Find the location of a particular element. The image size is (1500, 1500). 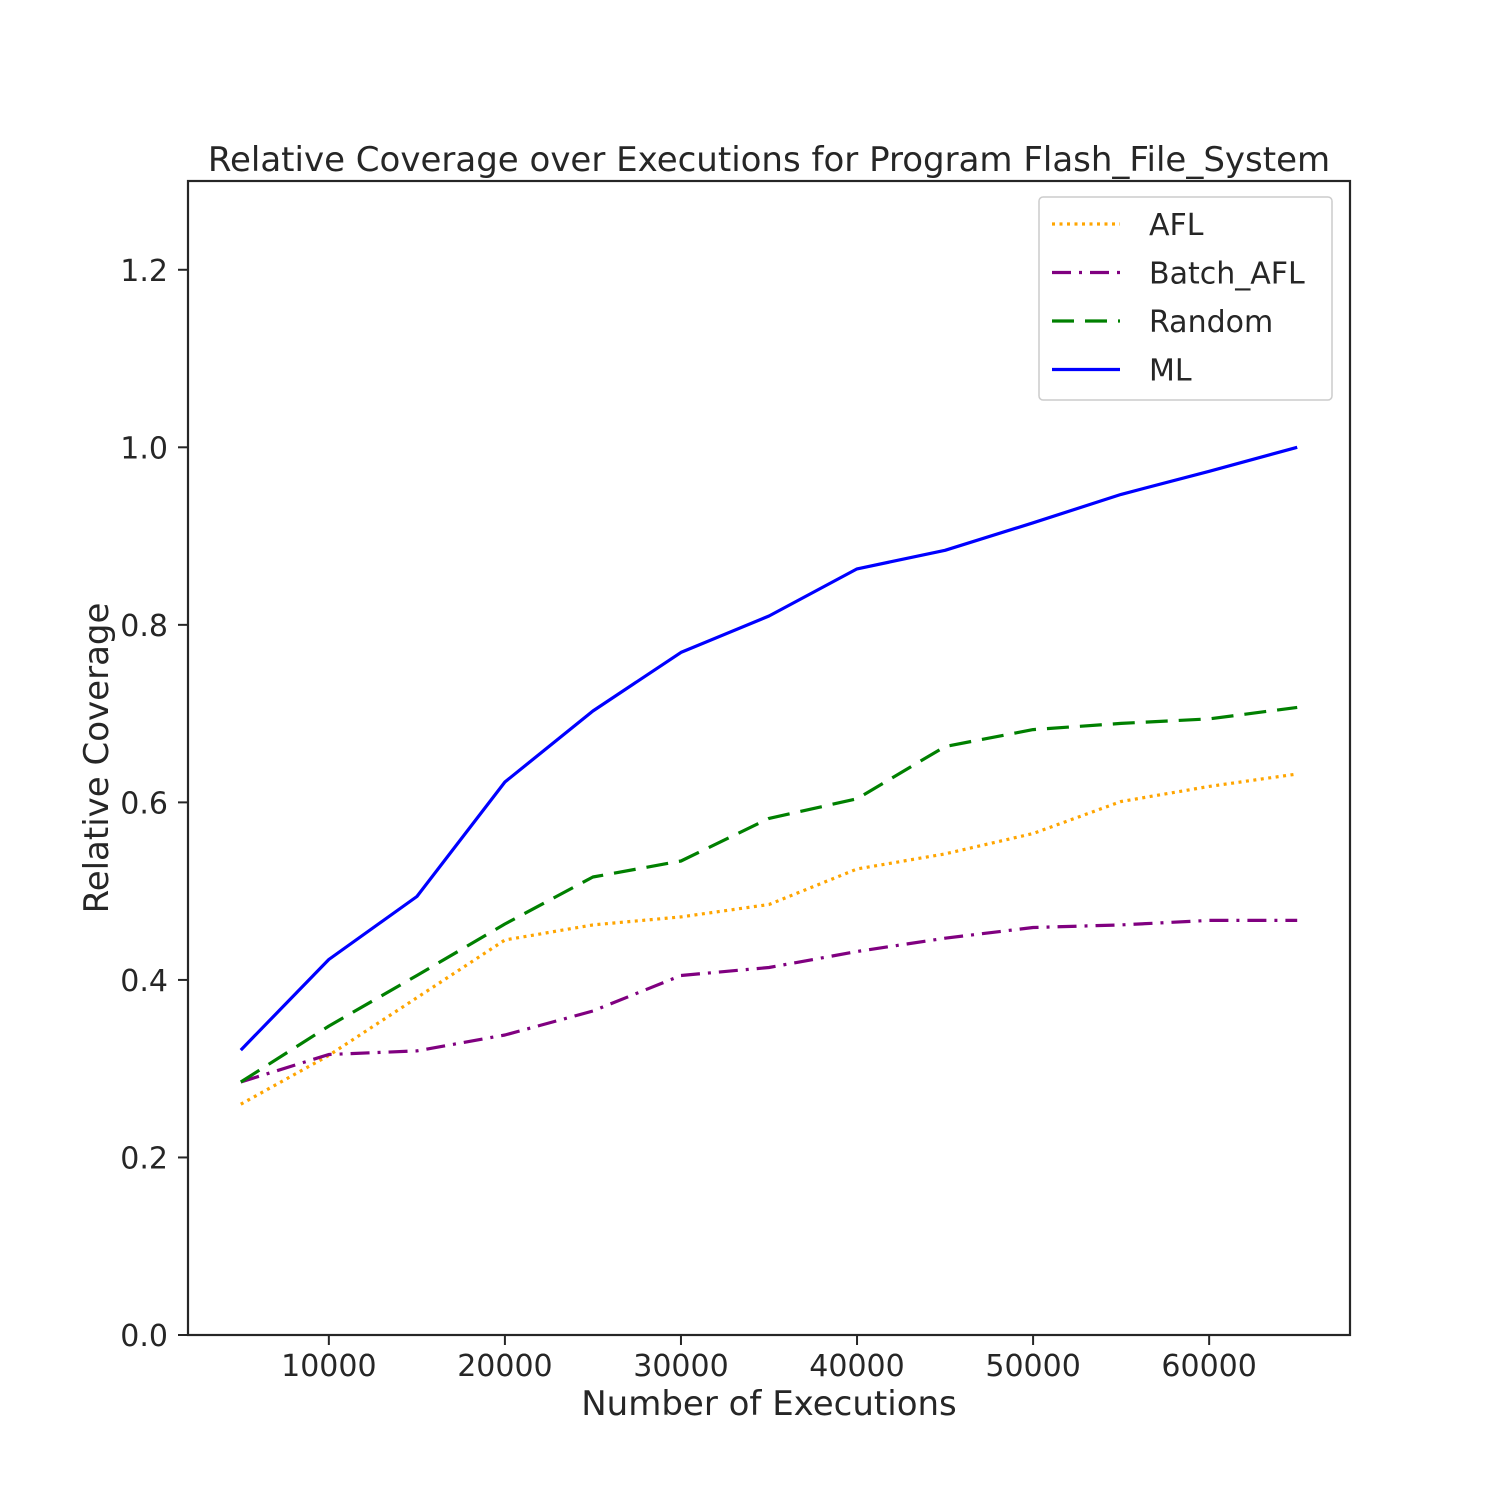

x-tick-label: 20000 is located at coordinates (504, 1366).